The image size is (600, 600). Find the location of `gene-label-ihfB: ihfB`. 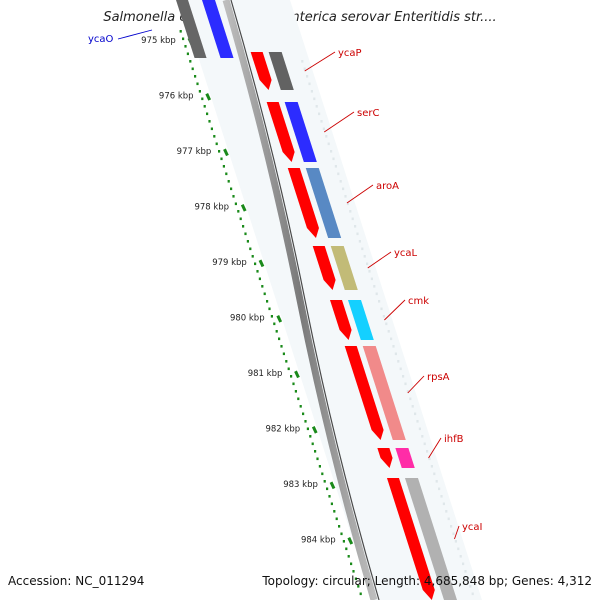

gene-label-ihfB: ihfB is located at coordinates (454, 439).